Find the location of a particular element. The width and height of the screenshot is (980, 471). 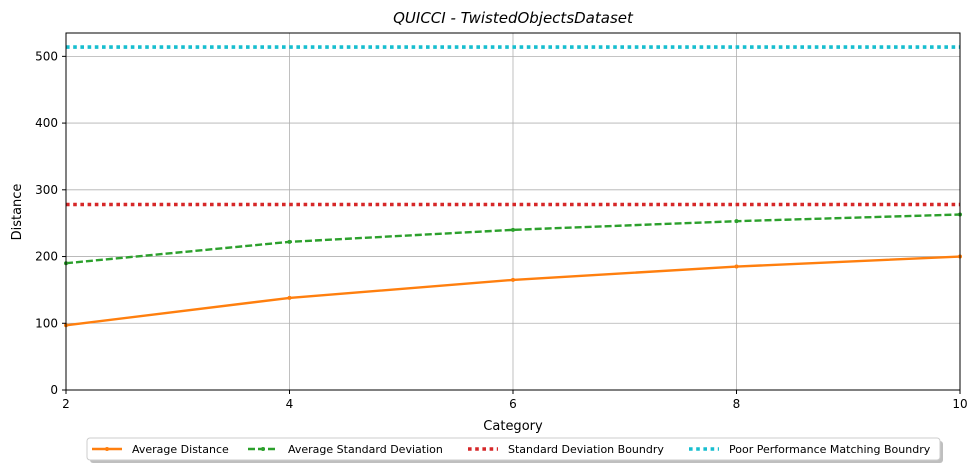

y-tick-label: 400 is located at coordinates (46, 123).